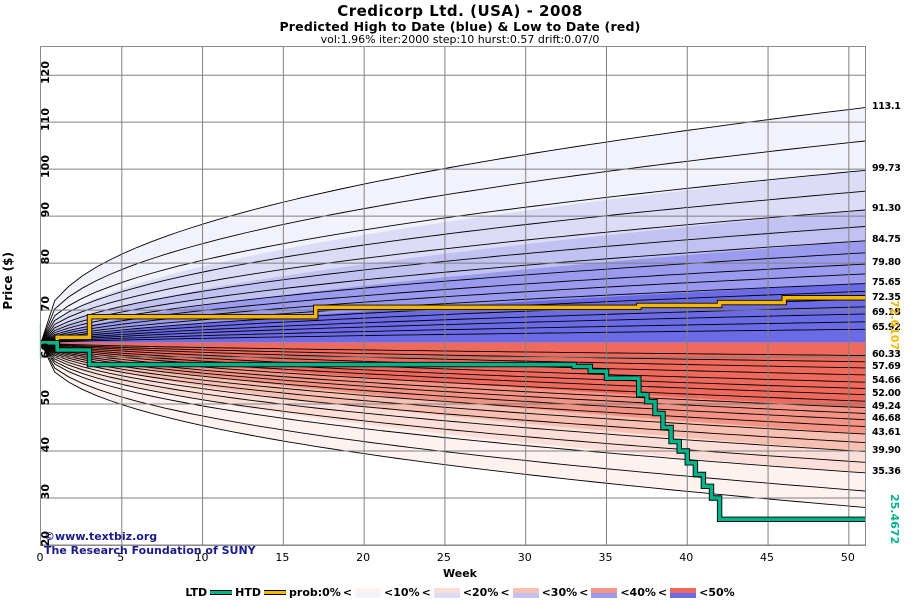 The image size is (920, 600). I want to click on y-axis-tick: 30, so click(45, 492).